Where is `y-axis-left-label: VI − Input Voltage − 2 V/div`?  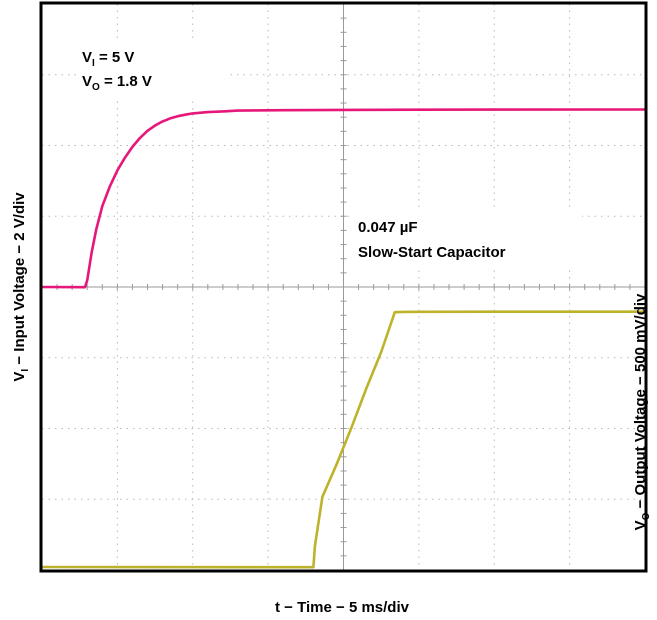
y-axis-left-label: VI − Input Voltage − 2 V/div is located at coordinates (21, 287).